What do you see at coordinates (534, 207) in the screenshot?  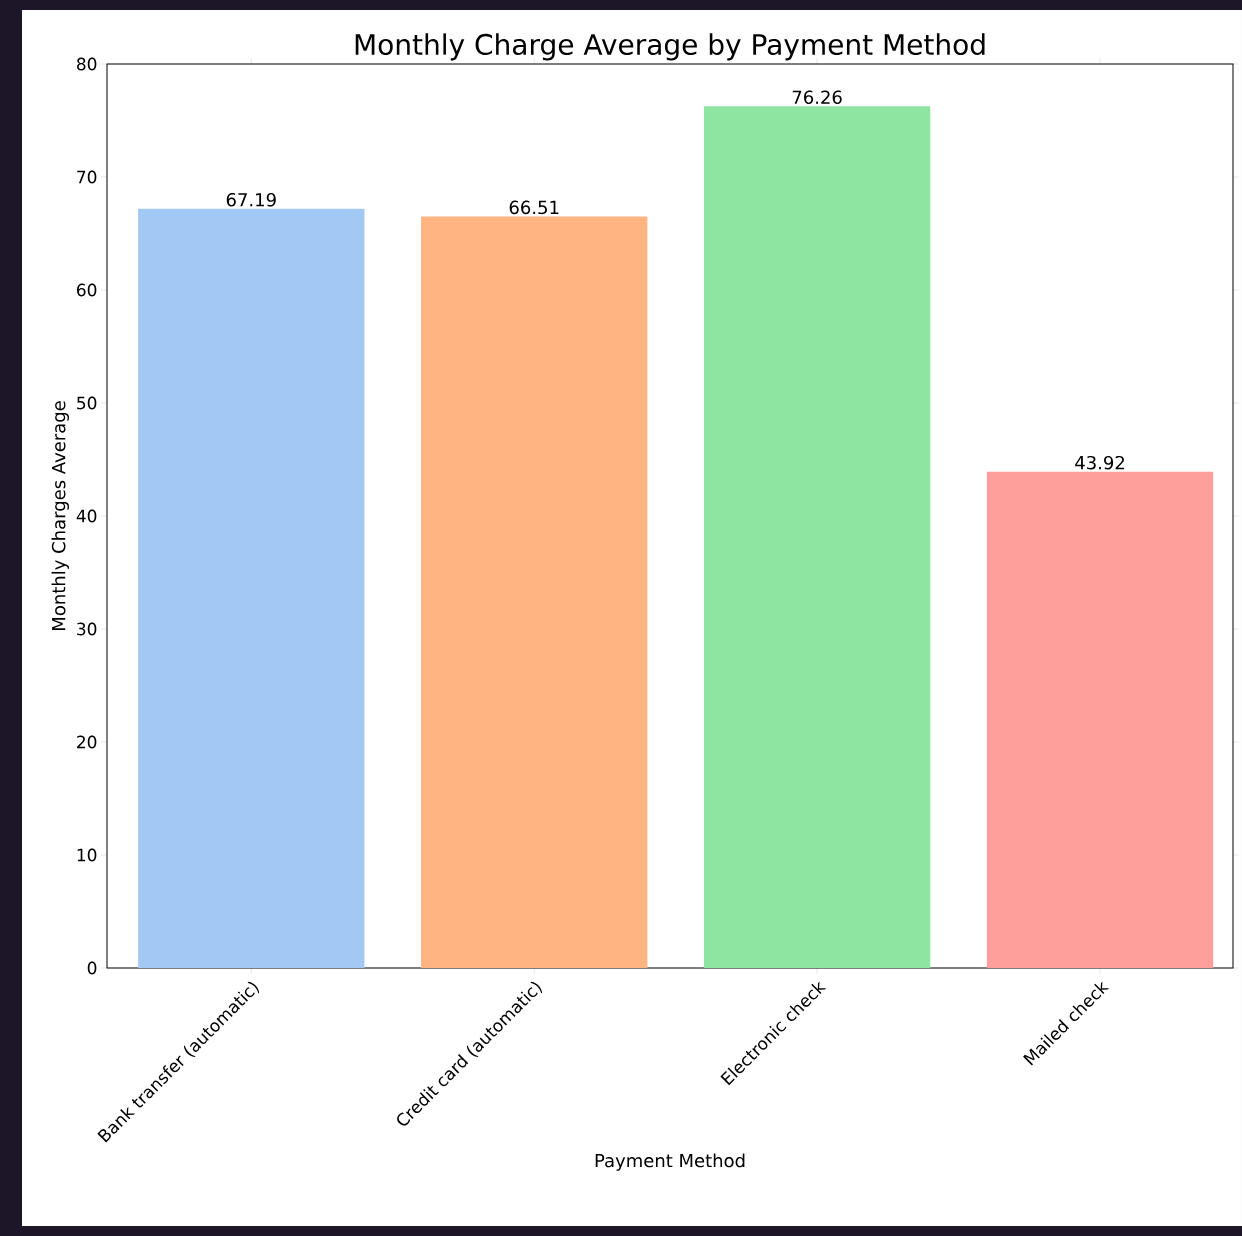 I see `data-label: 66.51` at bounding box center [534, 207].